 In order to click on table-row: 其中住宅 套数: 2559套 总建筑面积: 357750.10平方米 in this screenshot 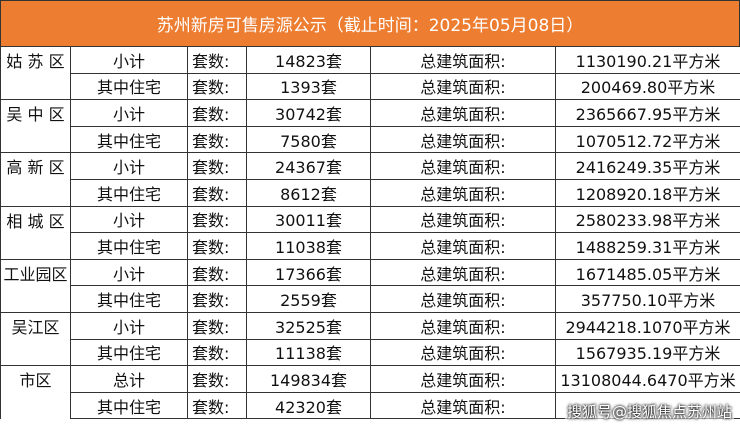, I will do `click(370, 299)`.